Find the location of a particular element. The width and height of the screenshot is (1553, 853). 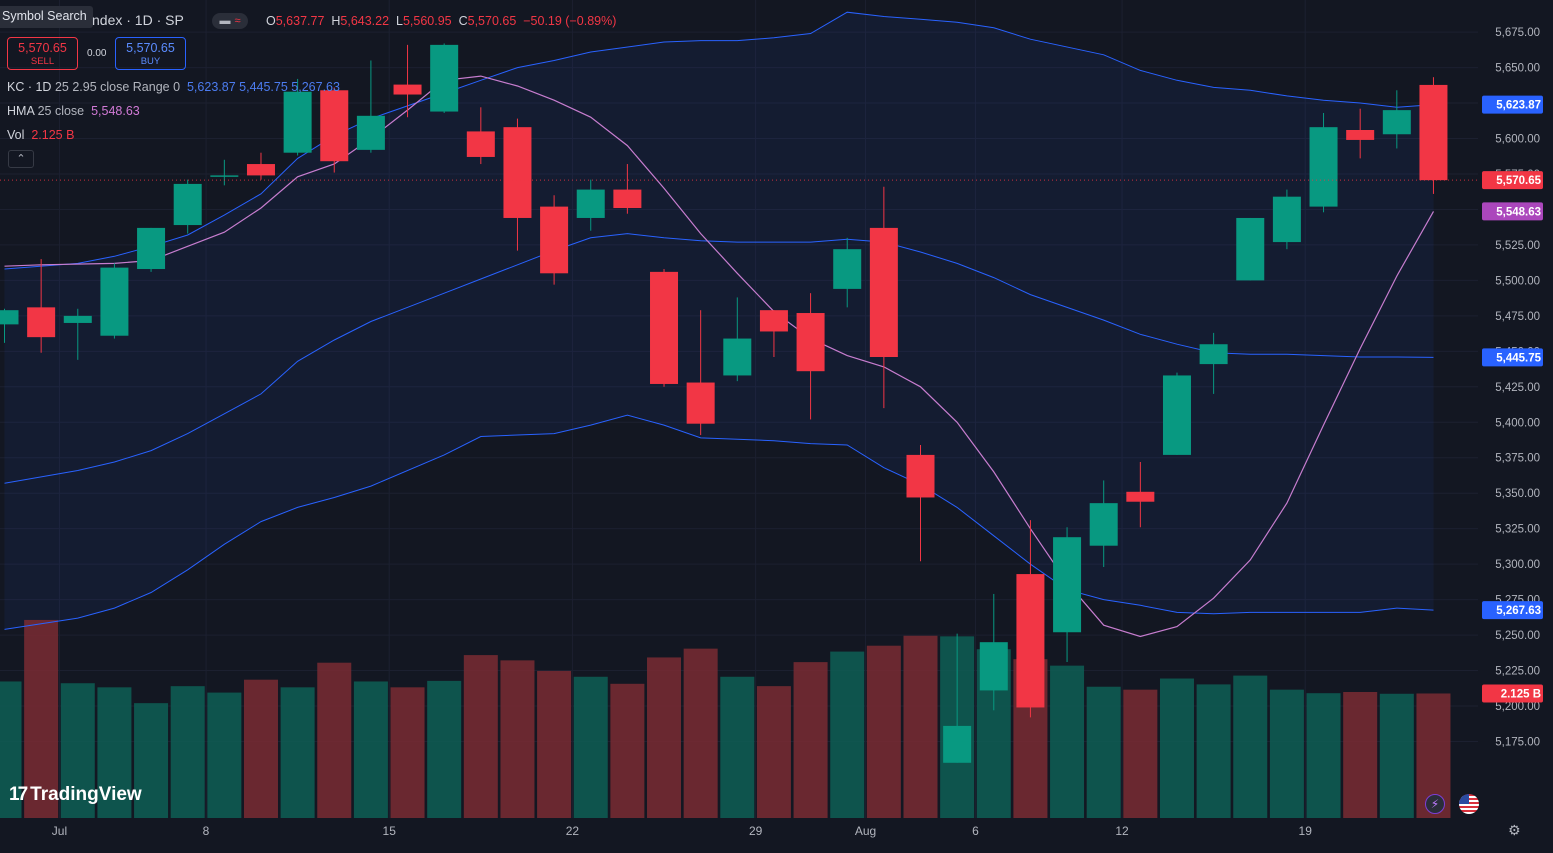

price-tick-label: 5,350.00 is located at coordinates (1517, 494).